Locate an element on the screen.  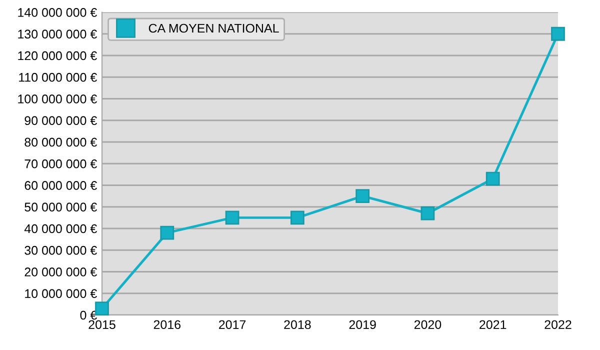
y-tick-label: 120 000 000 € is located at coordinates (57, 55).